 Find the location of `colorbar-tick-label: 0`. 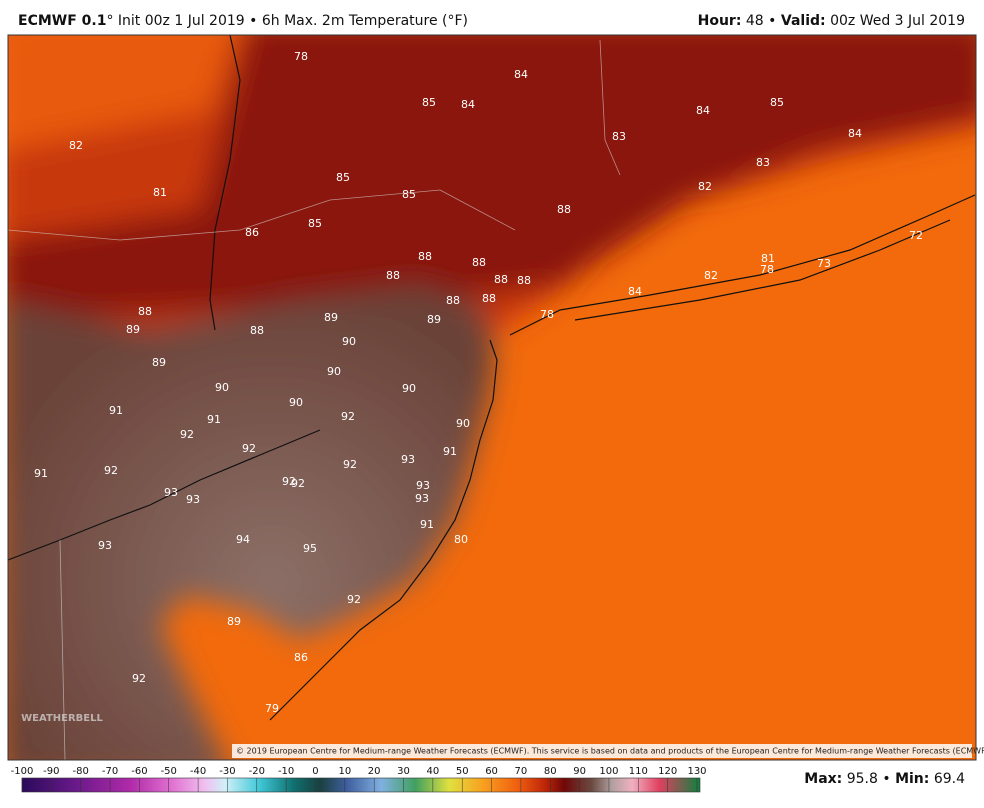

colorbar-tick-label: 0 is located at coordinates (315, 771).